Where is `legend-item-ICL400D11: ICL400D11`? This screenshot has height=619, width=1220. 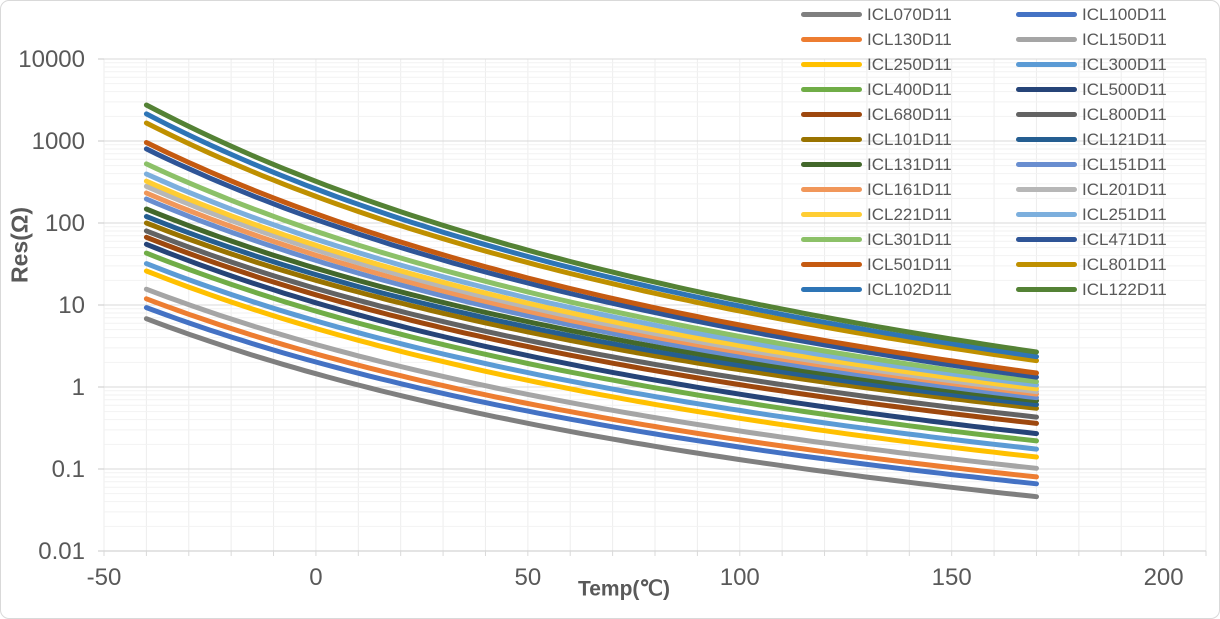
legend-item-ICL400D11: ICL400D11 is located at coordinates (908, 89).